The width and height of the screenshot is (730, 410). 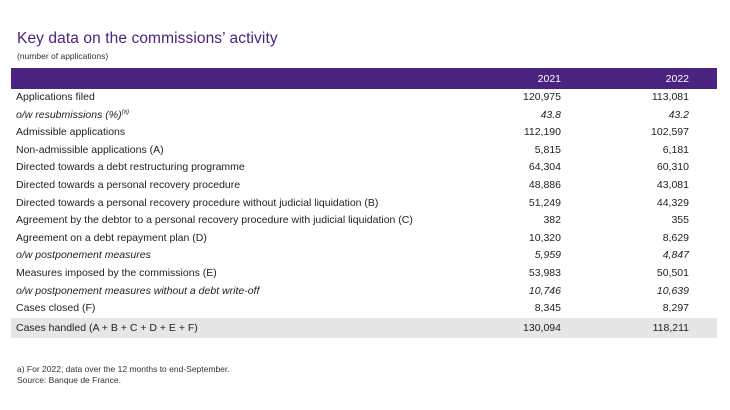 I want to click on row-label: Applications filed, so click(x=55, y=97).